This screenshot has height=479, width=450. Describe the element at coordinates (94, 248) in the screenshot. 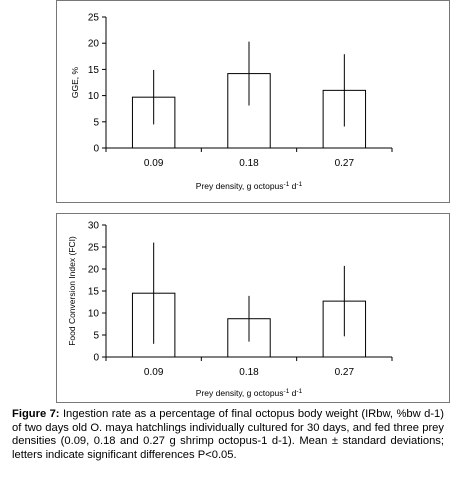

I see `chart2-y-tick-label: 25` at that location.